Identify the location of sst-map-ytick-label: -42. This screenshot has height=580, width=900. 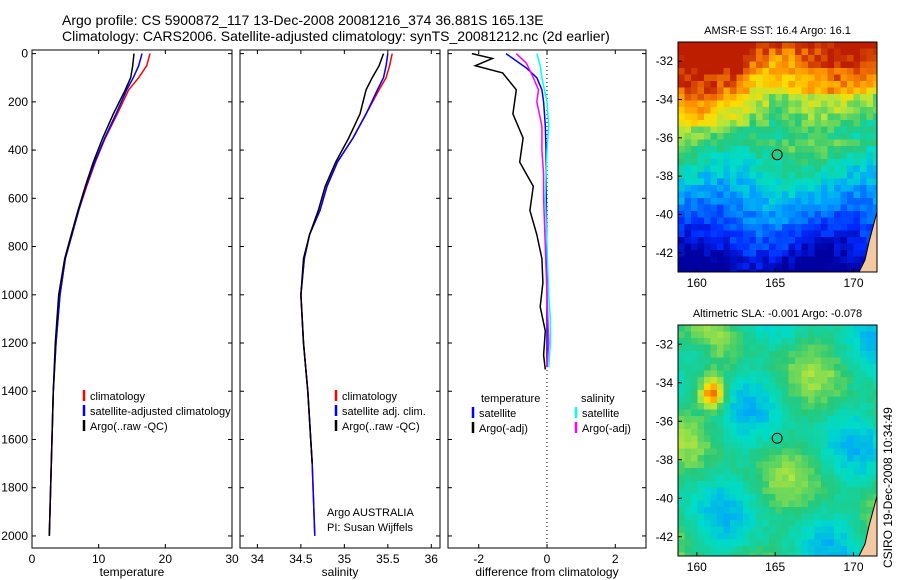
(665, 253).